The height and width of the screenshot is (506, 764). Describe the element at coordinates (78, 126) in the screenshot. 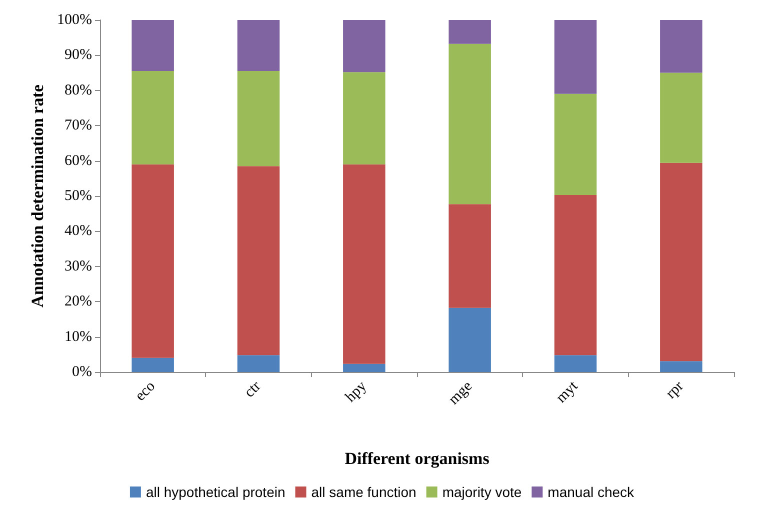

I see `y-tick-label: 70%` at that location.